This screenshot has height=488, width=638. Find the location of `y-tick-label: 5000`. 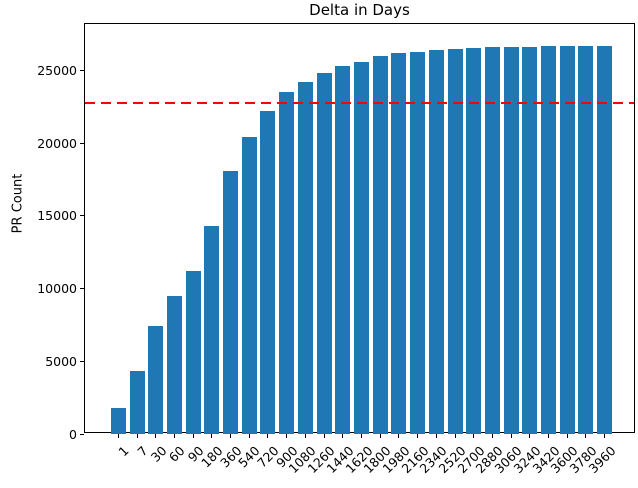

y-tick-label: 5000 is located at coordinates (61, 361).